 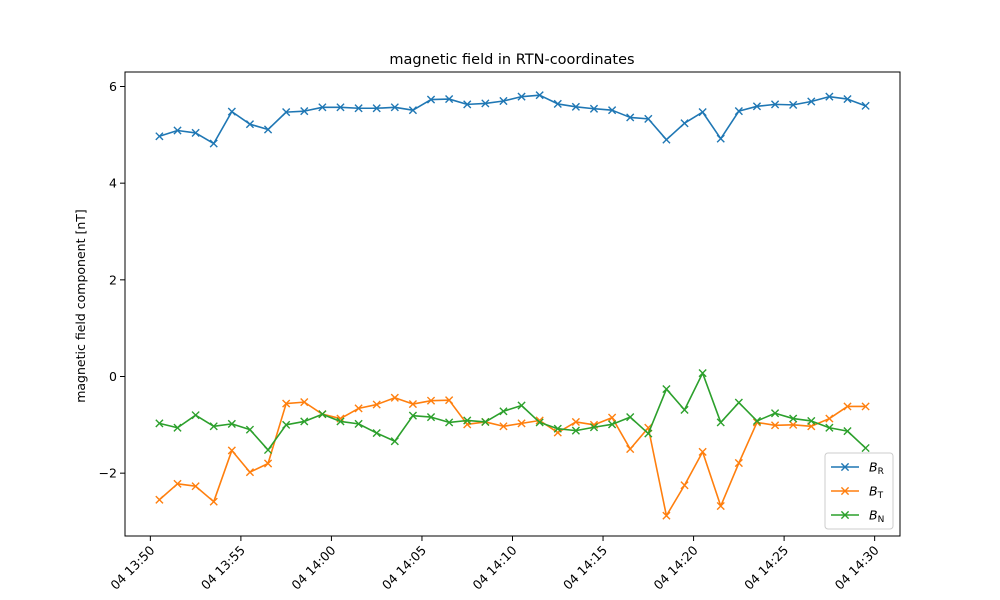 I want to click on y-tick-label: 2, so click(x=113, y=279).